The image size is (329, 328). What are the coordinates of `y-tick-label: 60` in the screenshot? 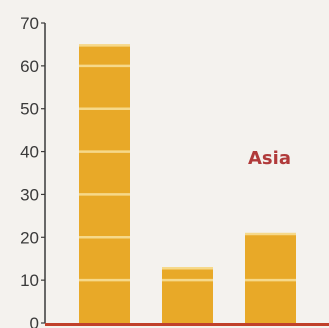 It's located at (29, 66).